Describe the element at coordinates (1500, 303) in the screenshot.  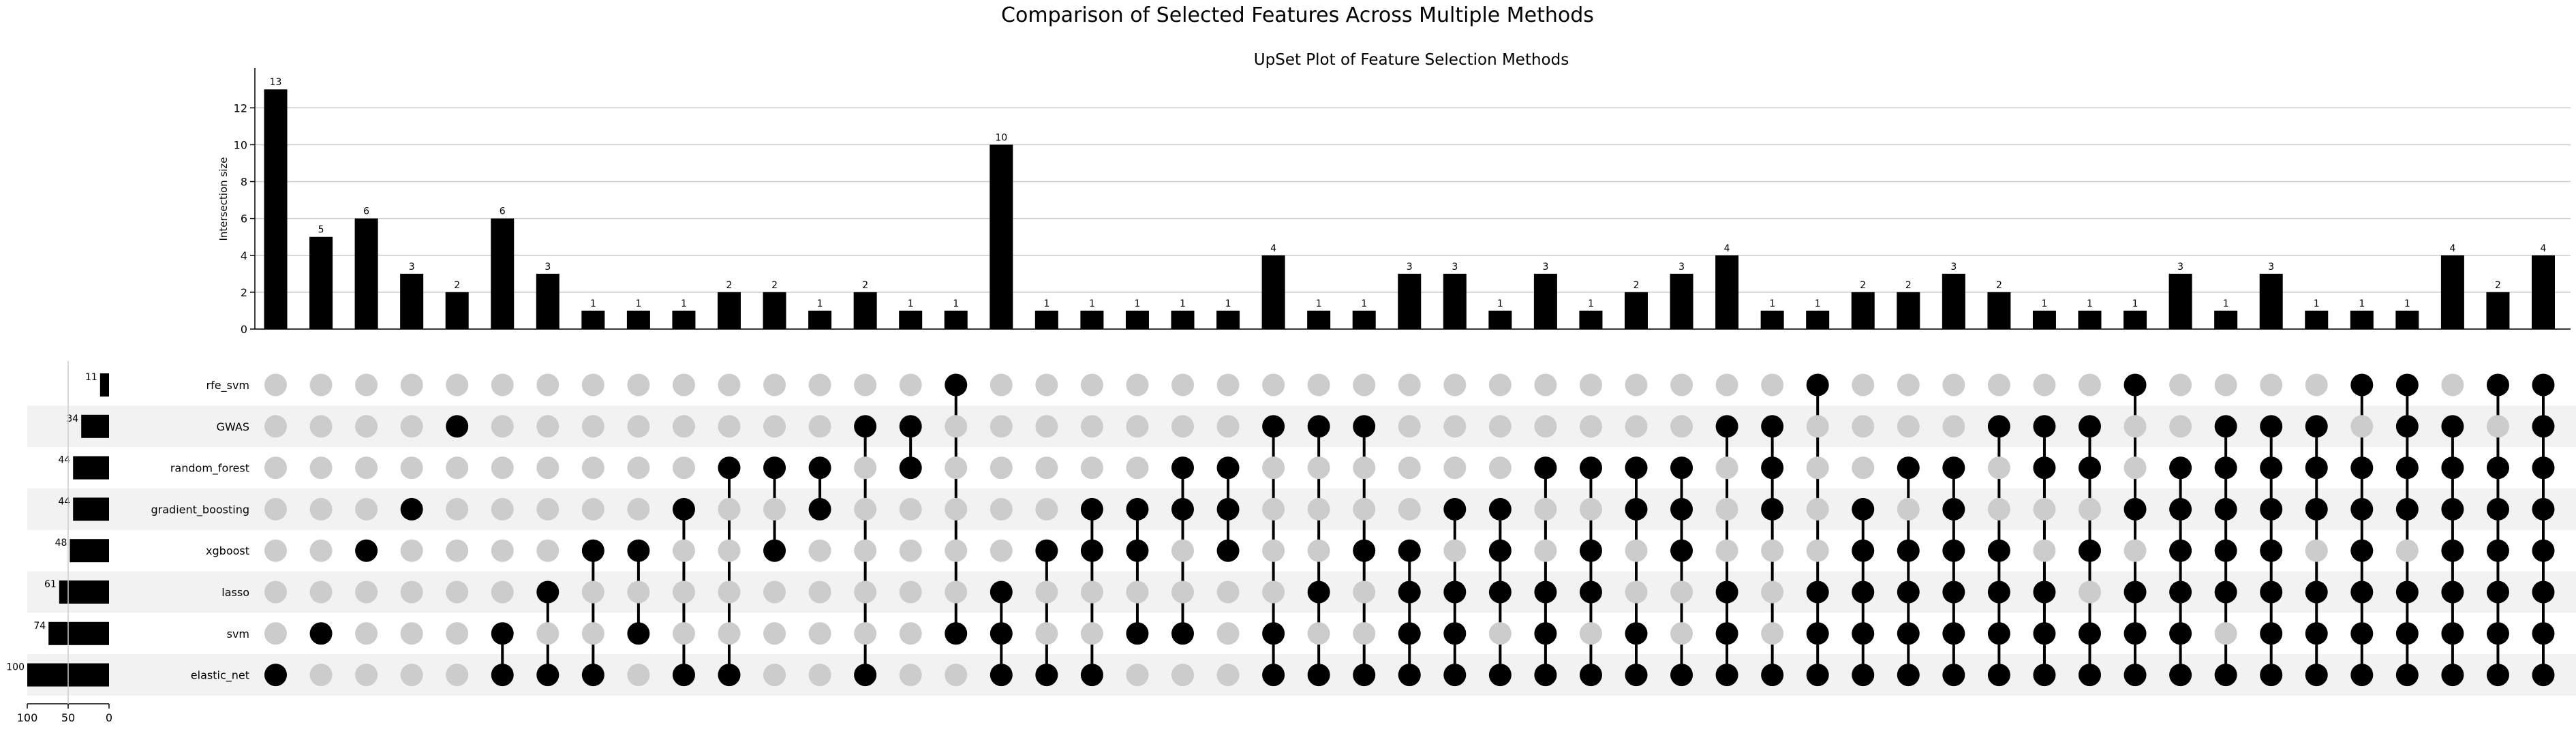
I see `intersection-bar-label-27: 1` at that location.